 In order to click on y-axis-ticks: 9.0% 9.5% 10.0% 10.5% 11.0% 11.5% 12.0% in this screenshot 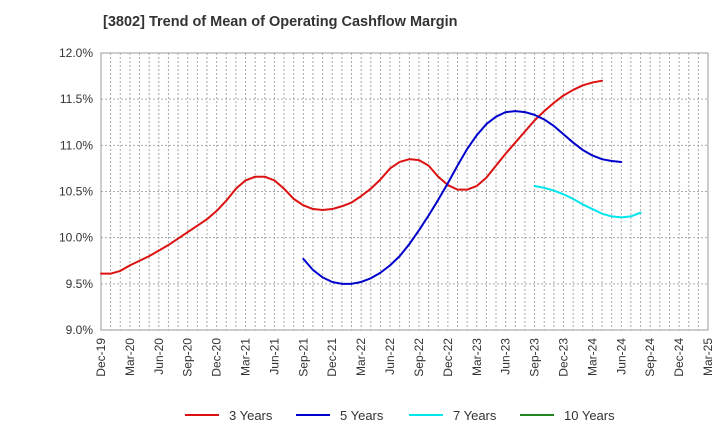, I will do `click(76, 191)`.